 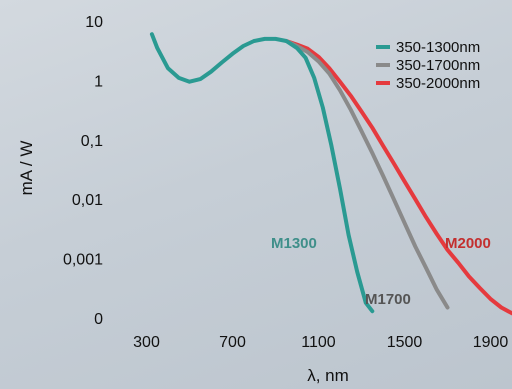 What do you see at coordinates (146, 342) in the screenshot?
I see `x-tick-label: 300` at bounding box center [146, 342].